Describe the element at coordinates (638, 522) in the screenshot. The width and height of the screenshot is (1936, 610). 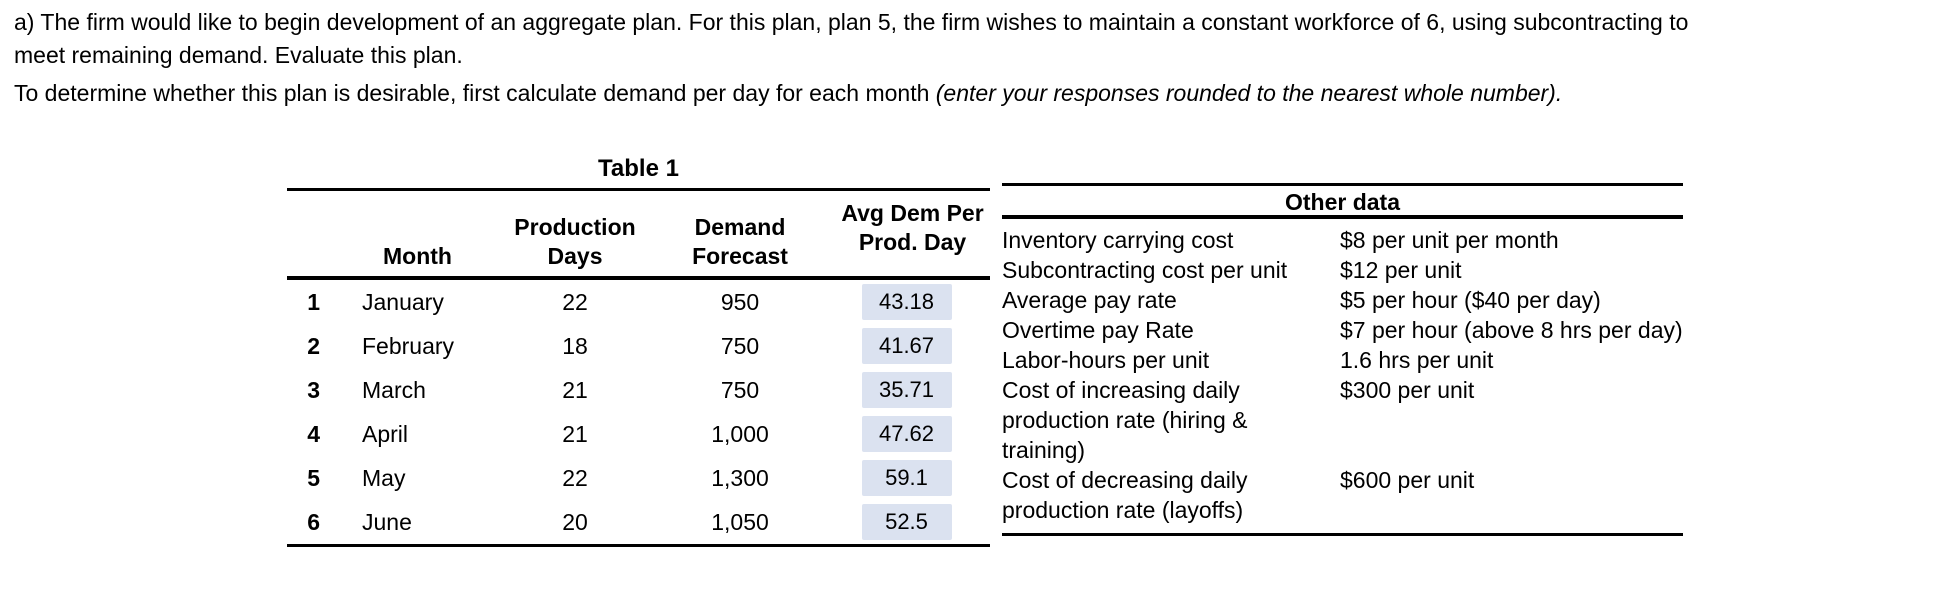
I see `table-row-june: 6 June 20 1,050 52.5` at that location.